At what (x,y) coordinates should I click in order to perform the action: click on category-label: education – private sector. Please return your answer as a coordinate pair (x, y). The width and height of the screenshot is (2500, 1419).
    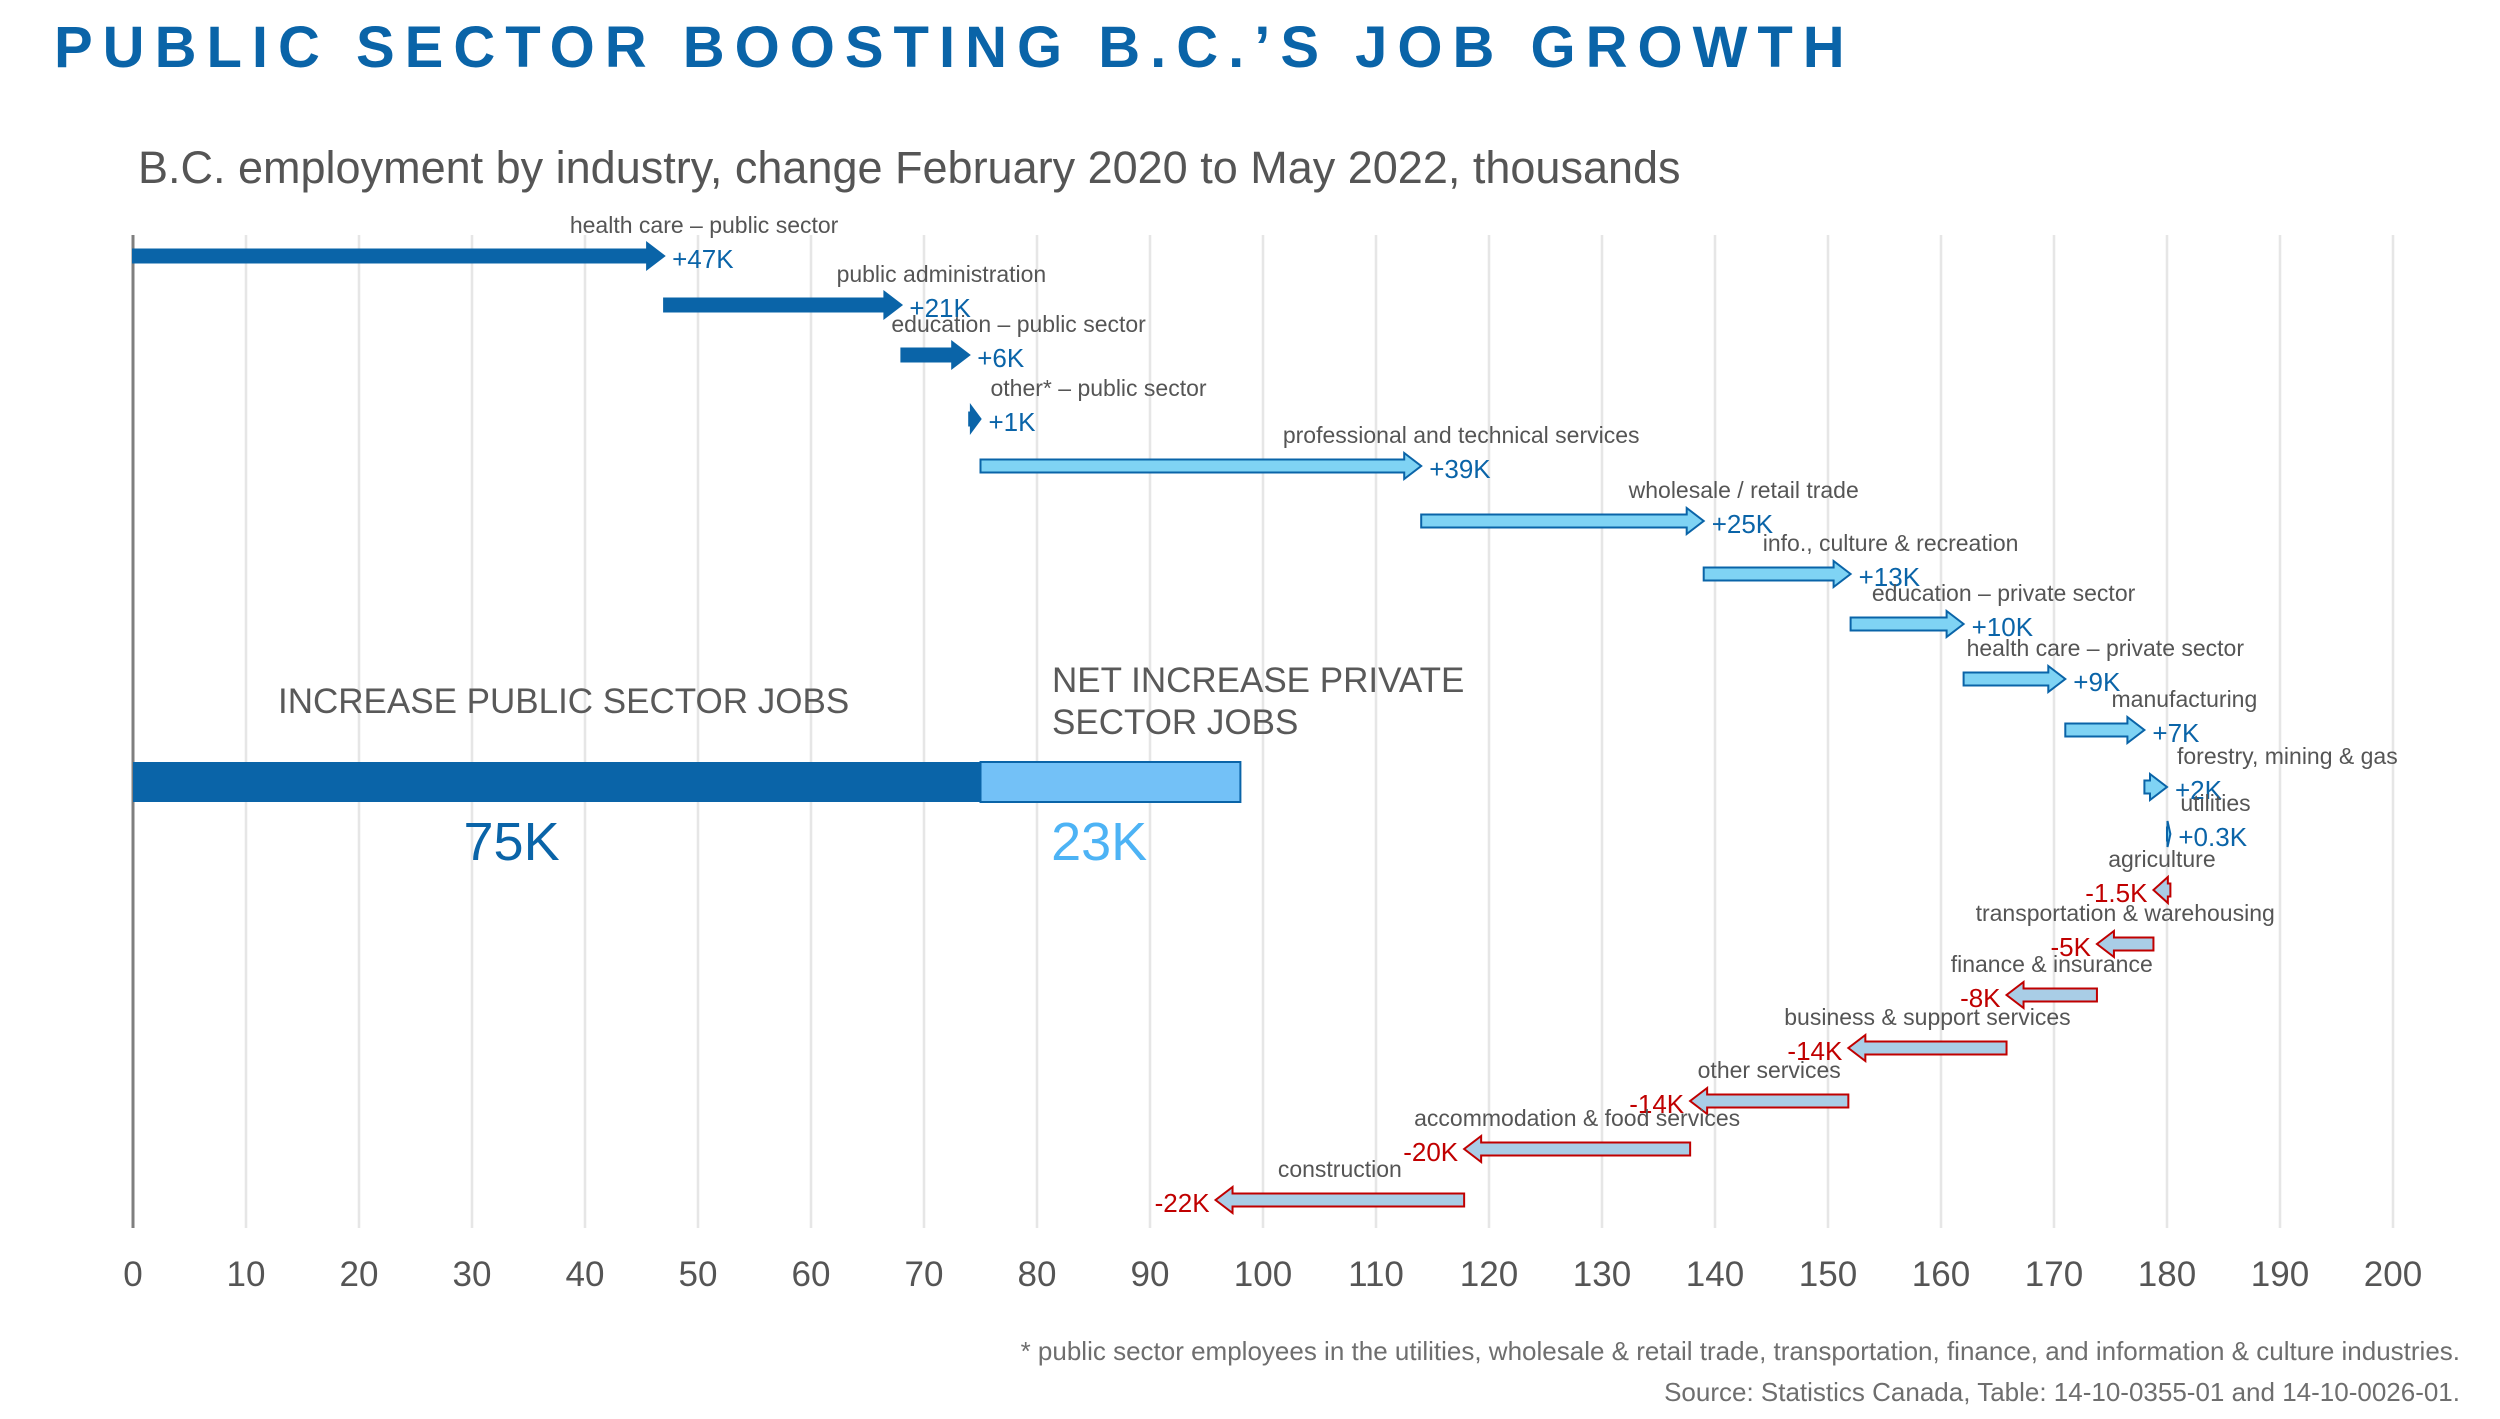
    Looking at the image, I should click on (2004, 593).